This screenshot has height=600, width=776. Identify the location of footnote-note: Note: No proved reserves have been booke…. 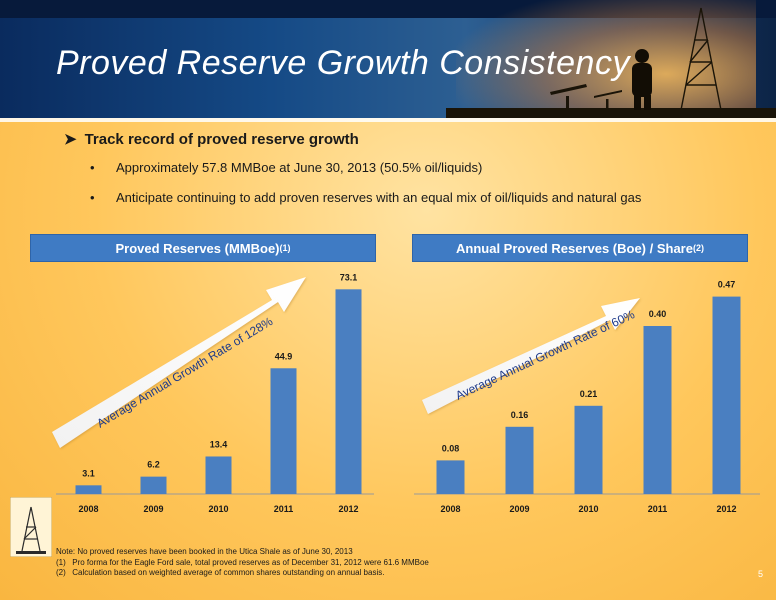
(204, 551).